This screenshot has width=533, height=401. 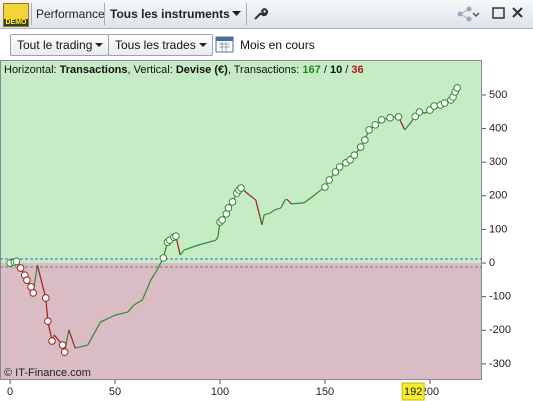 I want to click on header-part: 167, so click(x=311, y=70).